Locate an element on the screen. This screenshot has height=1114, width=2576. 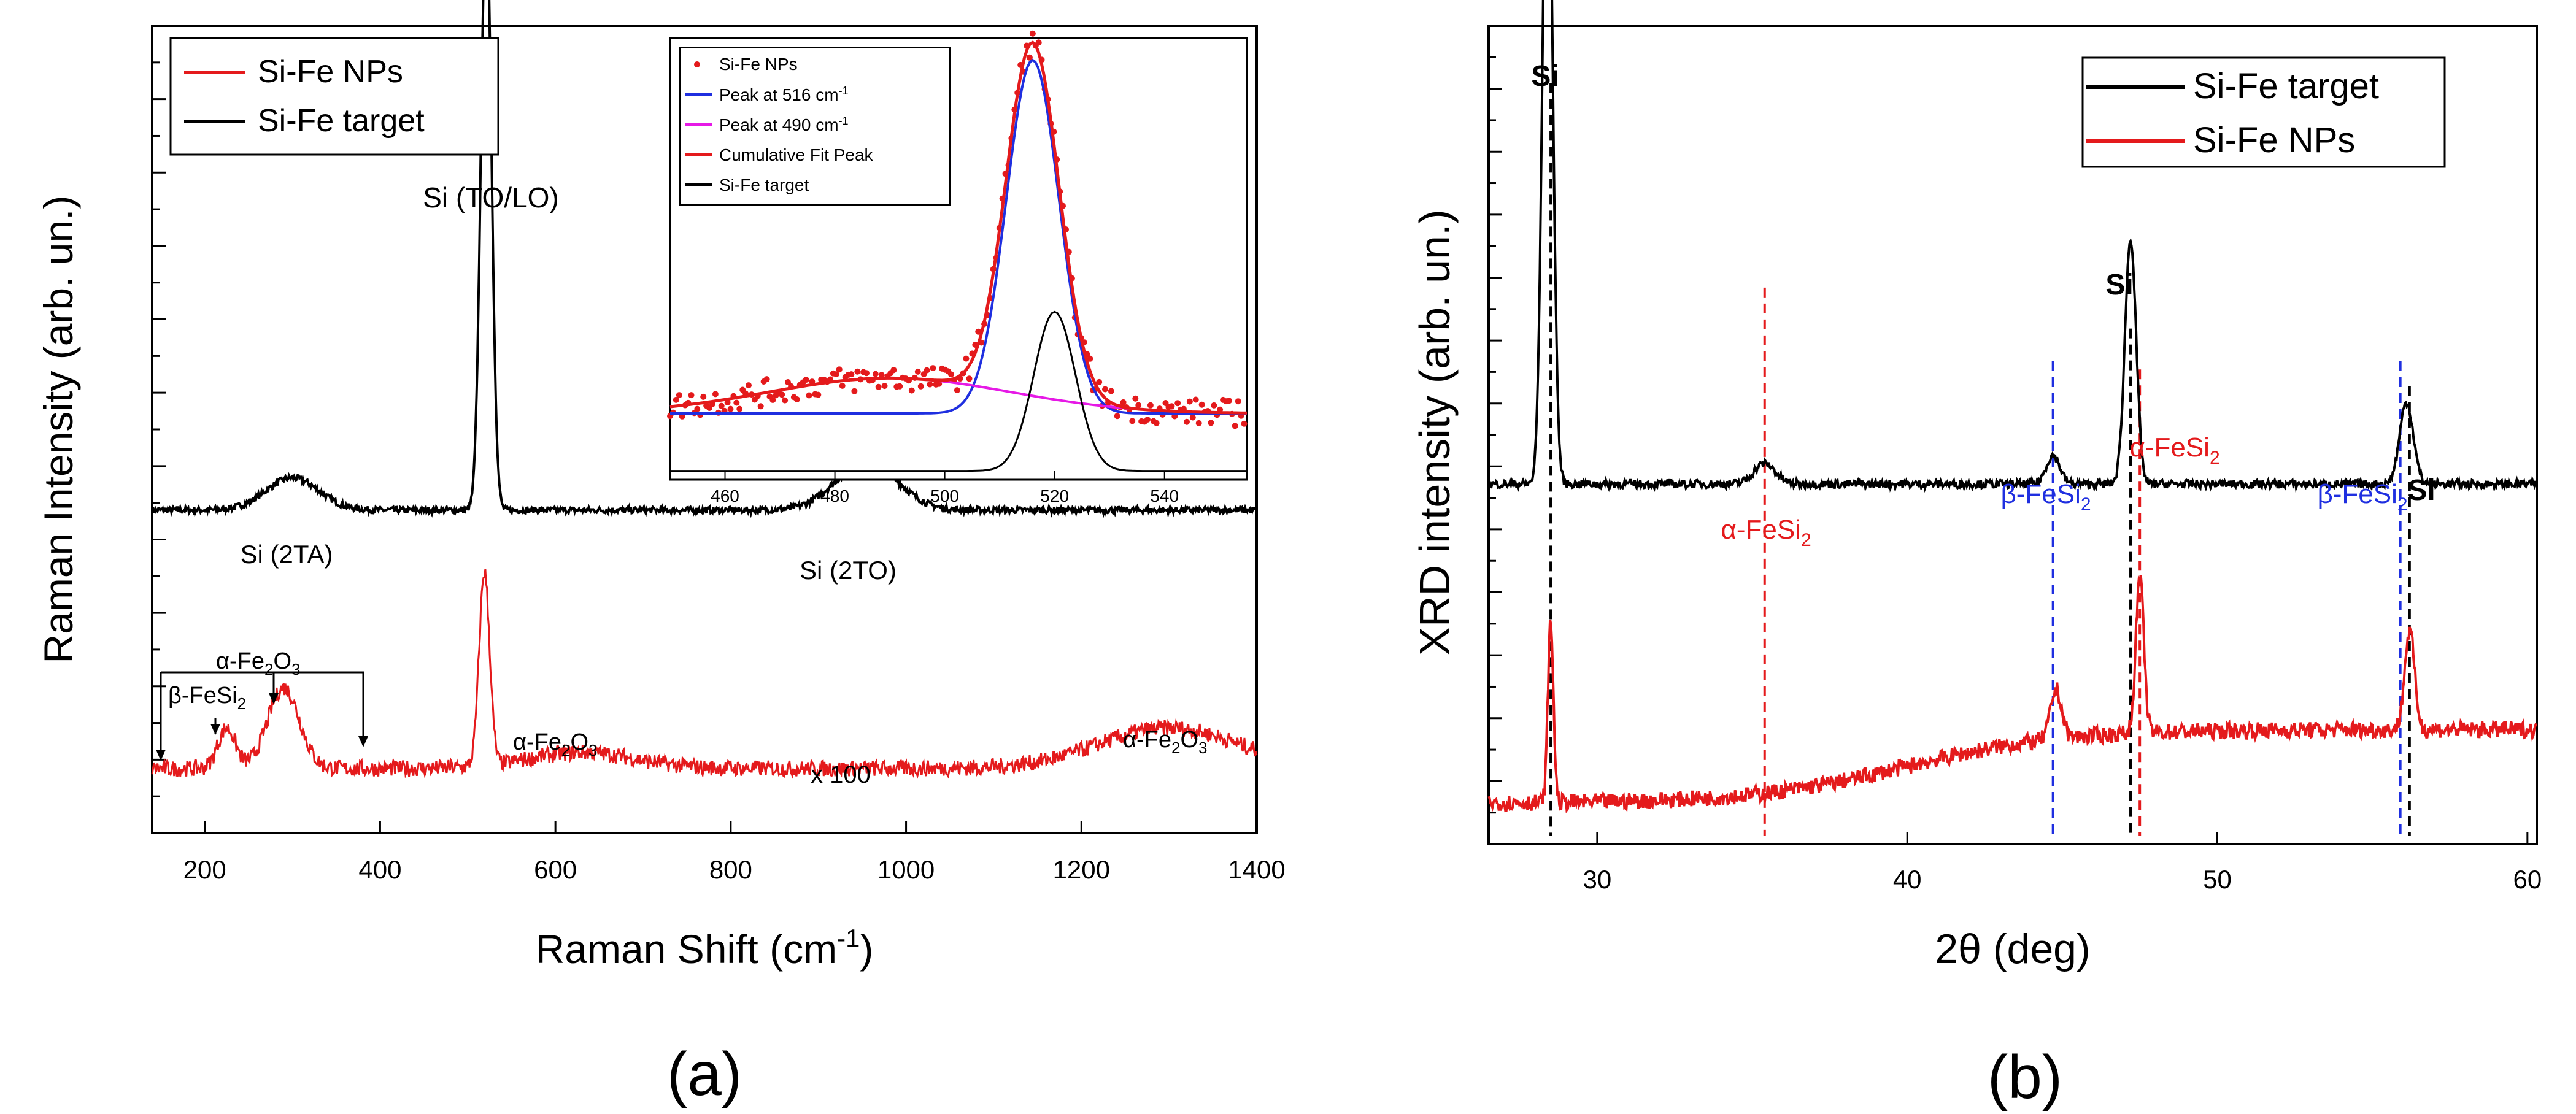
raman-inset-legend-label-490: Peak at 490 cm-1 is located at coordinates (784, 125).